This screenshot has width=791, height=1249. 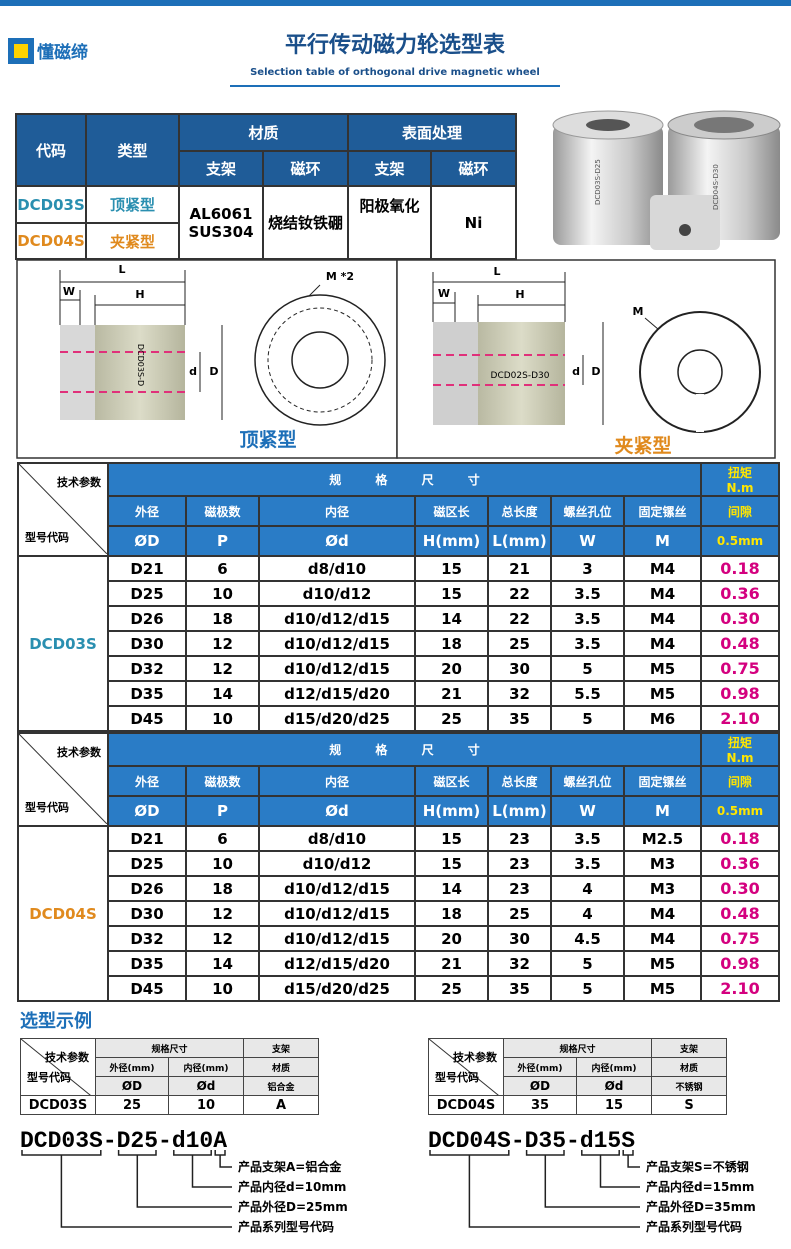 I want to click on cell: 21, so click(x=451, y=693).